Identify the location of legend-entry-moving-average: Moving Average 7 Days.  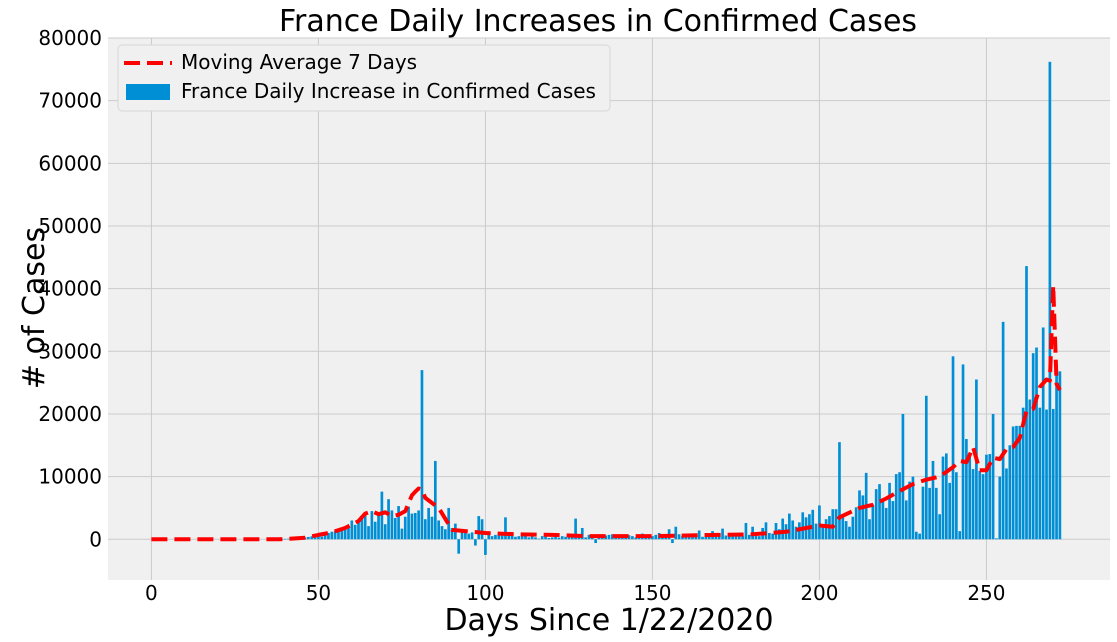
(299, 62).